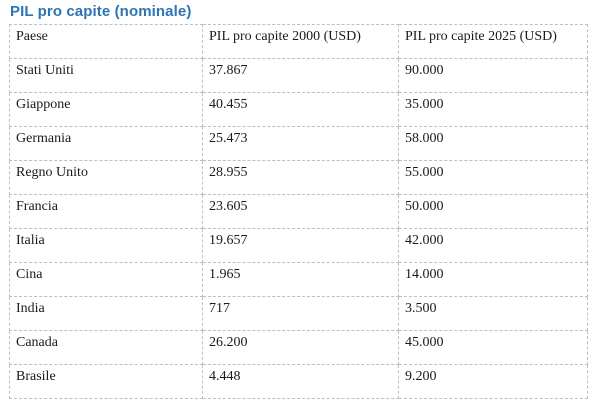 This screenshot has height=407, width=602. What do you see at coordinates (106, 177) in the screenshot?
I see `cell-paese: Regno Unito` at bounding box center [106, 177].